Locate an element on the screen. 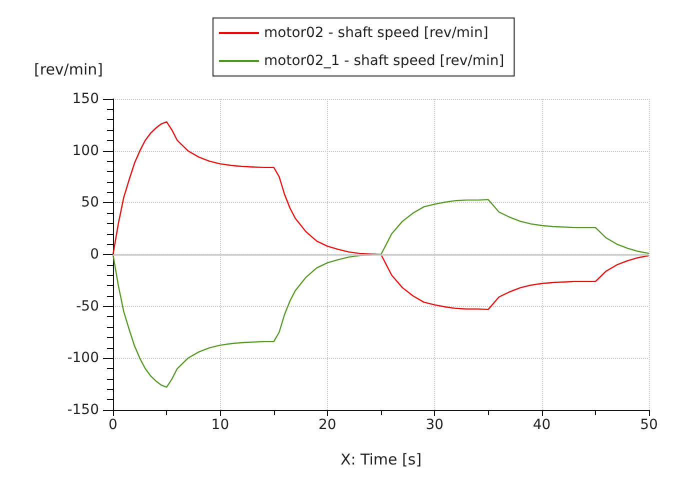 This screenshot has width=695, height=495. legend-label: motor02_1 - shaft speed [rev/min] is located at coordinates (384, 61).